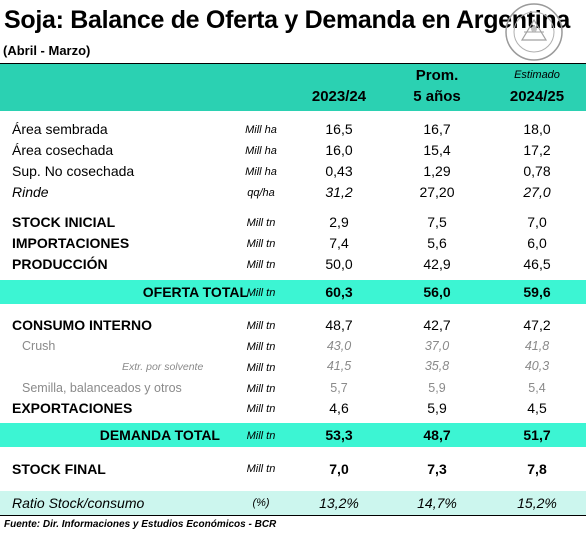  What do you see at coordinates (293, 515) in the screenshot?
I see `table-bottom-rule` at bounding box center [293, 515].